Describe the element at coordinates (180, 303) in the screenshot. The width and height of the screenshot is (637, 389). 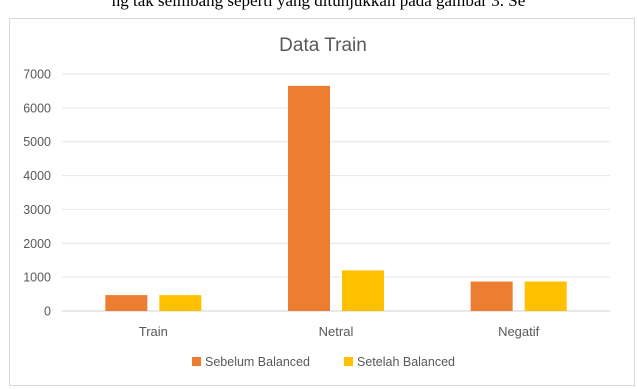
I see `bar-train-setelah` at that location.